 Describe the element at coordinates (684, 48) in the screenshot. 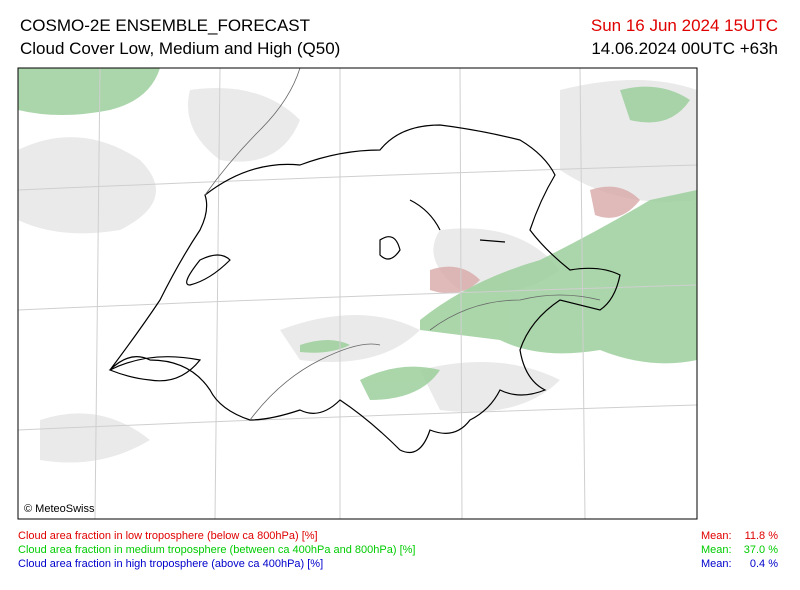

I see `run-time: 14.06.2024 00UTC +63h` at that location.